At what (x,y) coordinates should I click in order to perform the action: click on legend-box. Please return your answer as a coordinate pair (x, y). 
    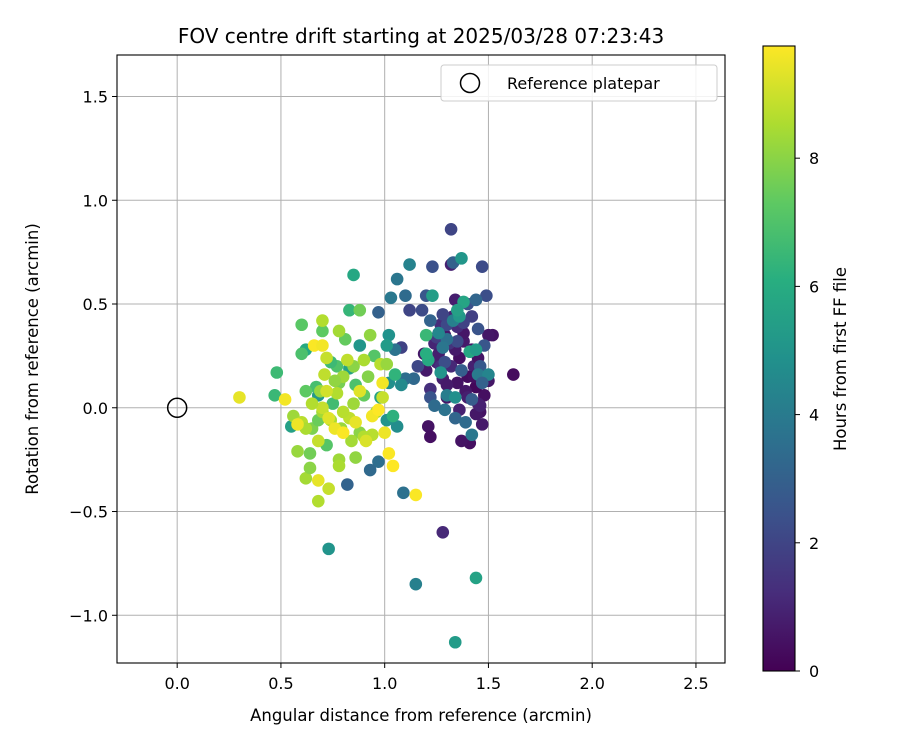
    Looking at the image, I should click on (579, 83).